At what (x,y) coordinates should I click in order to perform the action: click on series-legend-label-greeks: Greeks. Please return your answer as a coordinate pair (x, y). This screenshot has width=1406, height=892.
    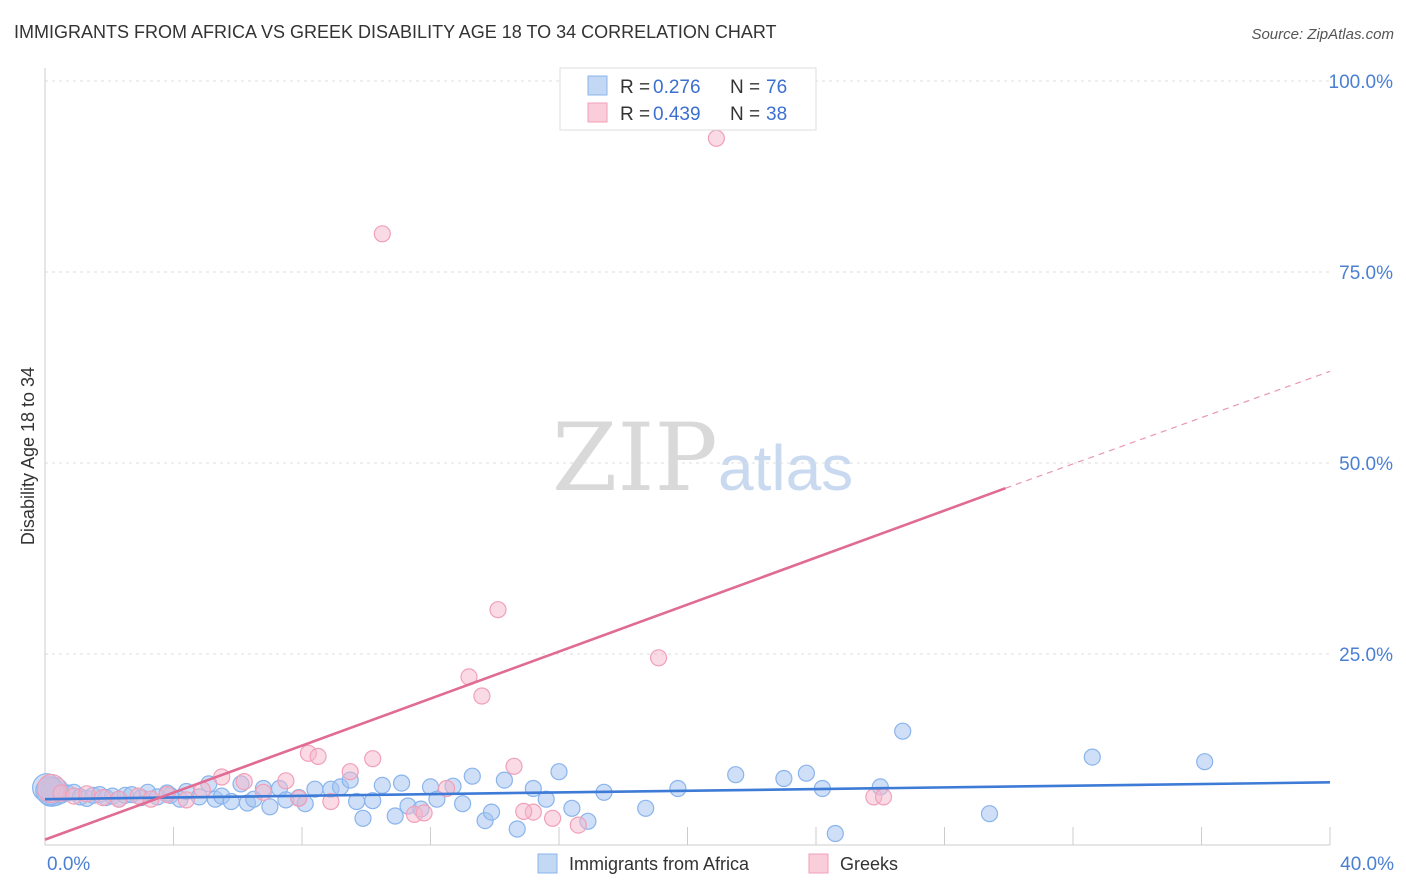
    Looking at the image, I should click on (869, 864).